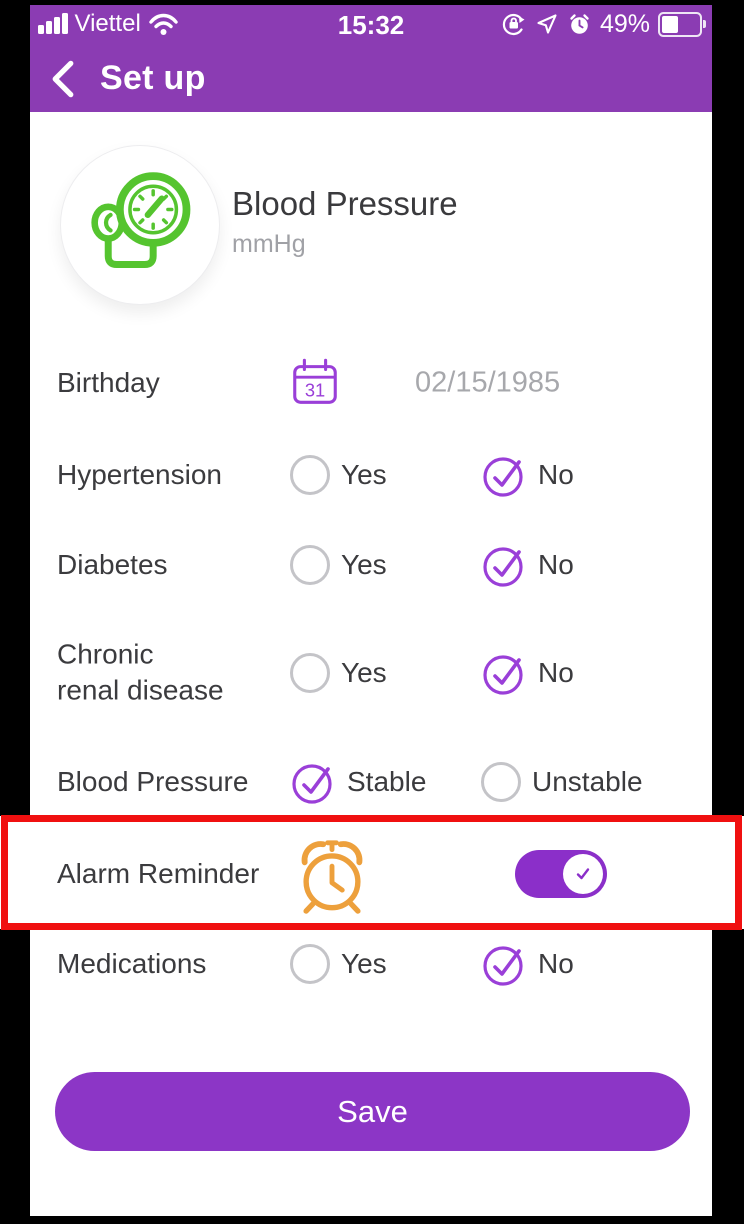 The height and width of the screenshot is (1224, 744). Describe the element at coordinates (139, 474) in the screenshot. I see `question-label: Hypertension` at that location.